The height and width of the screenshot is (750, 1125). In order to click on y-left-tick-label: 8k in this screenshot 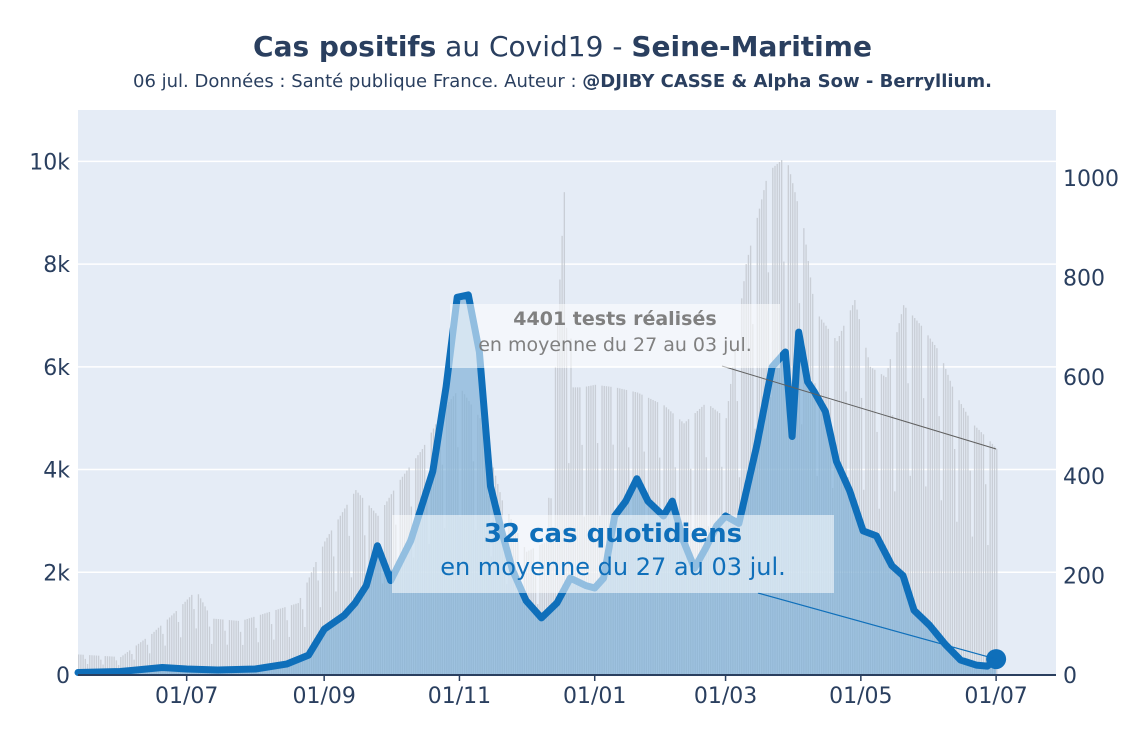, I will do `click(56, 265)`.